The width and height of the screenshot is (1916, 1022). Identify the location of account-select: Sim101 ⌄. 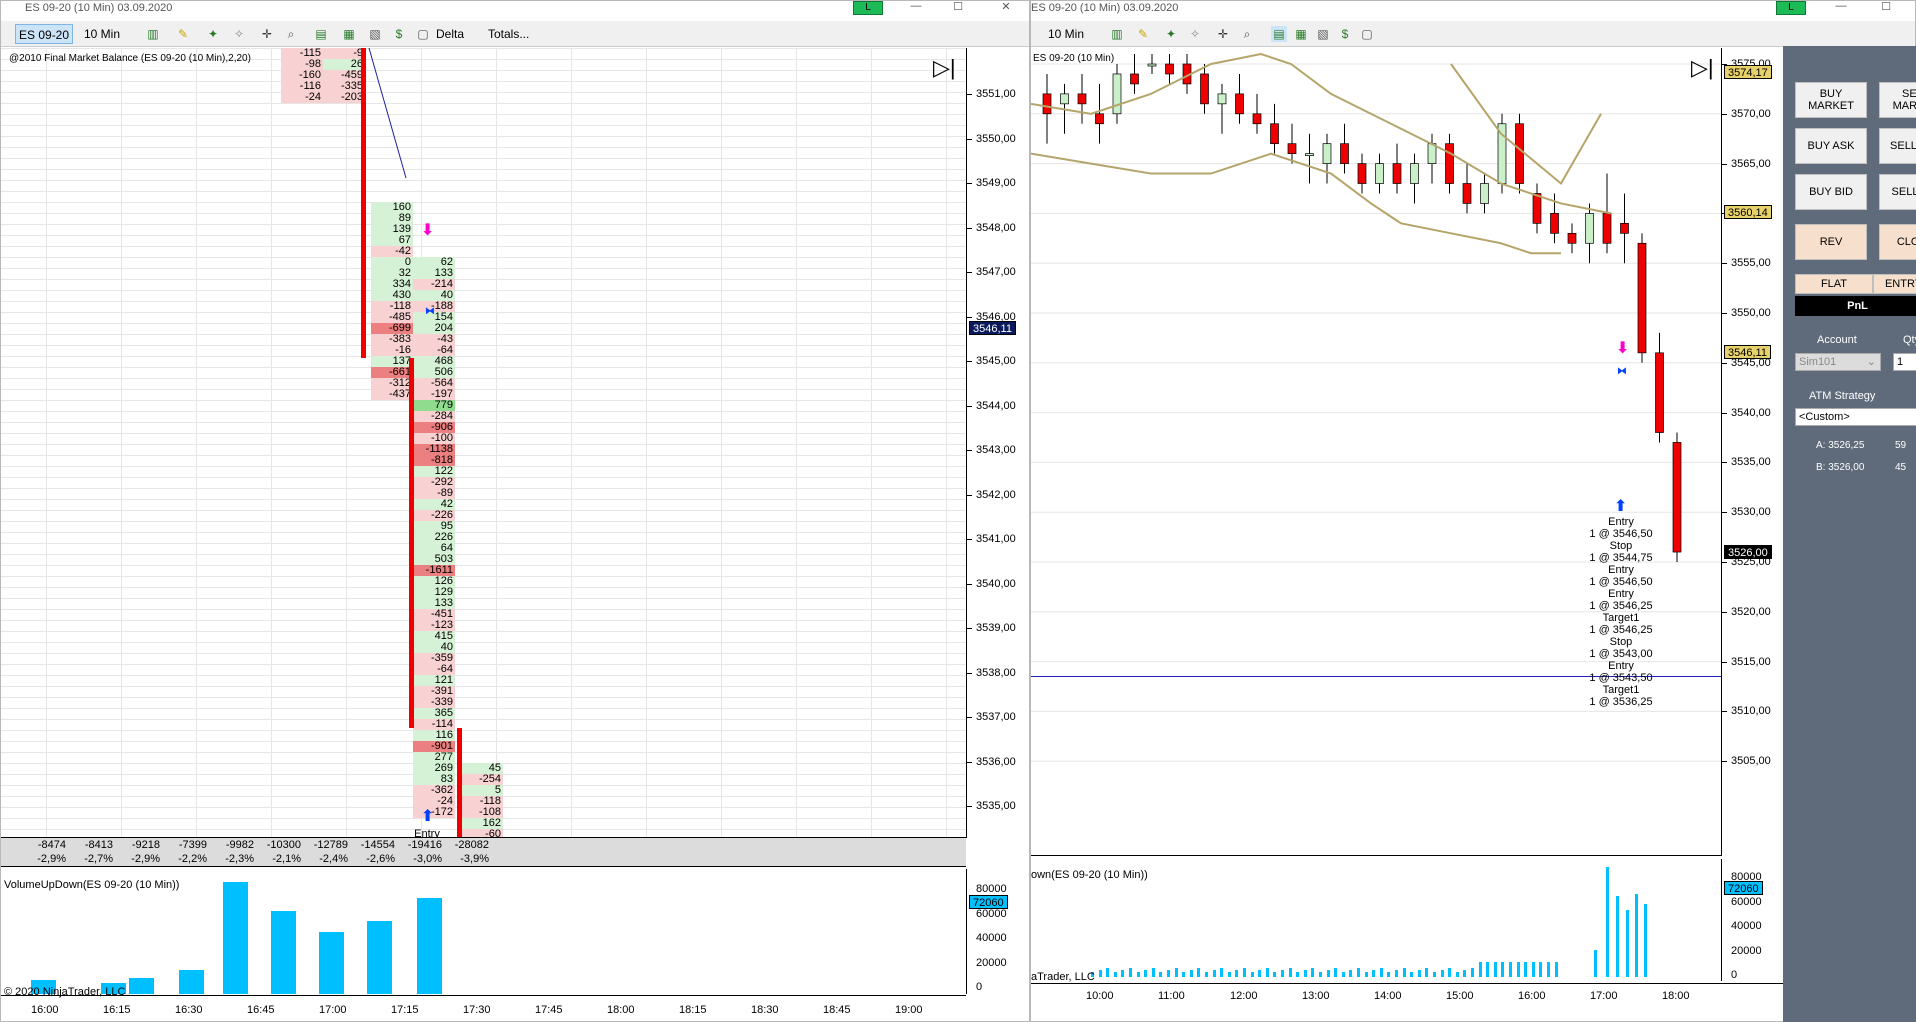
(1838, 362).